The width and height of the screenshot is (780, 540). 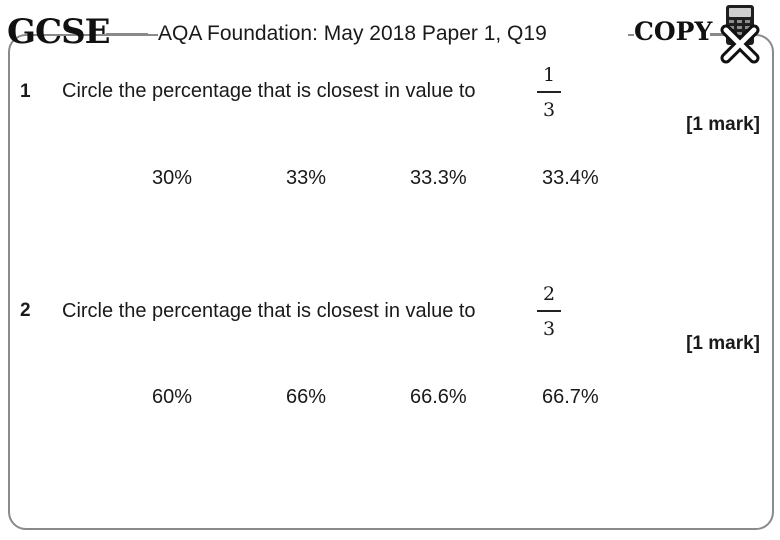 I want to click on copy-logo: COPY, so click(x=673, y=32).